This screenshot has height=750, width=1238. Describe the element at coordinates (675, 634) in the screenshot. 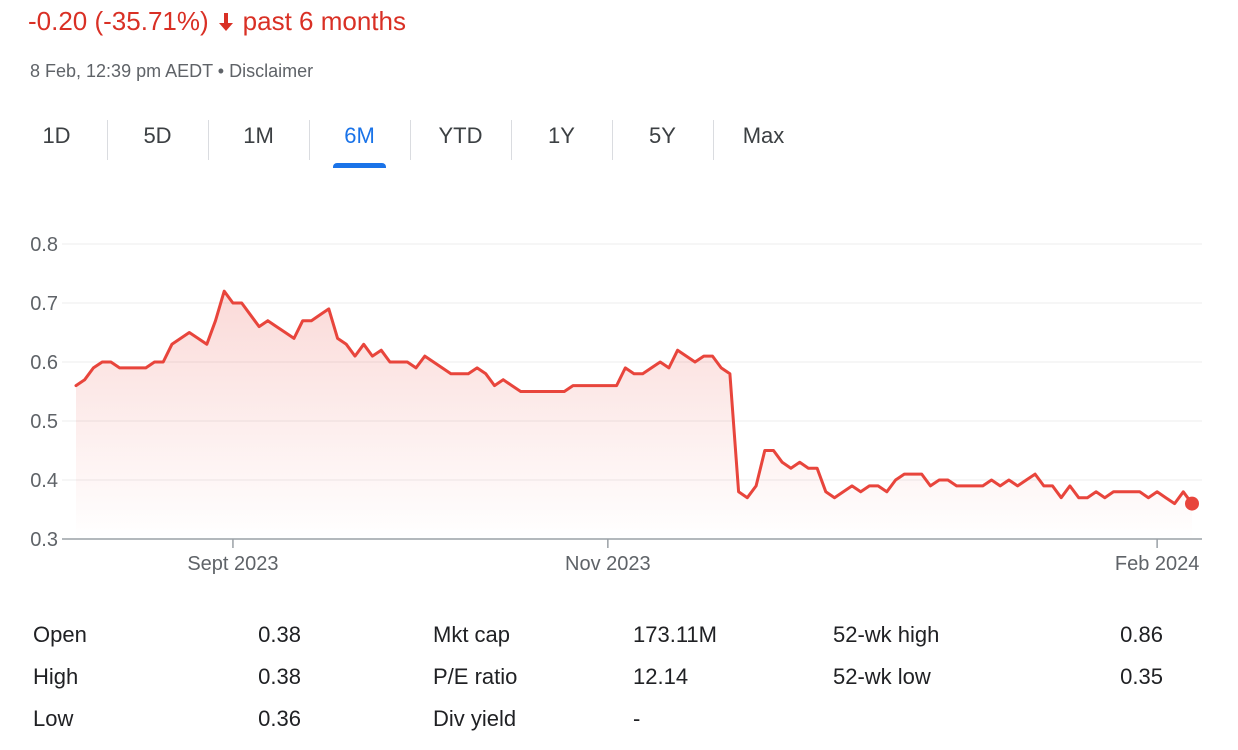

I see `stat-mktcap-value: 173.11M` at that location.